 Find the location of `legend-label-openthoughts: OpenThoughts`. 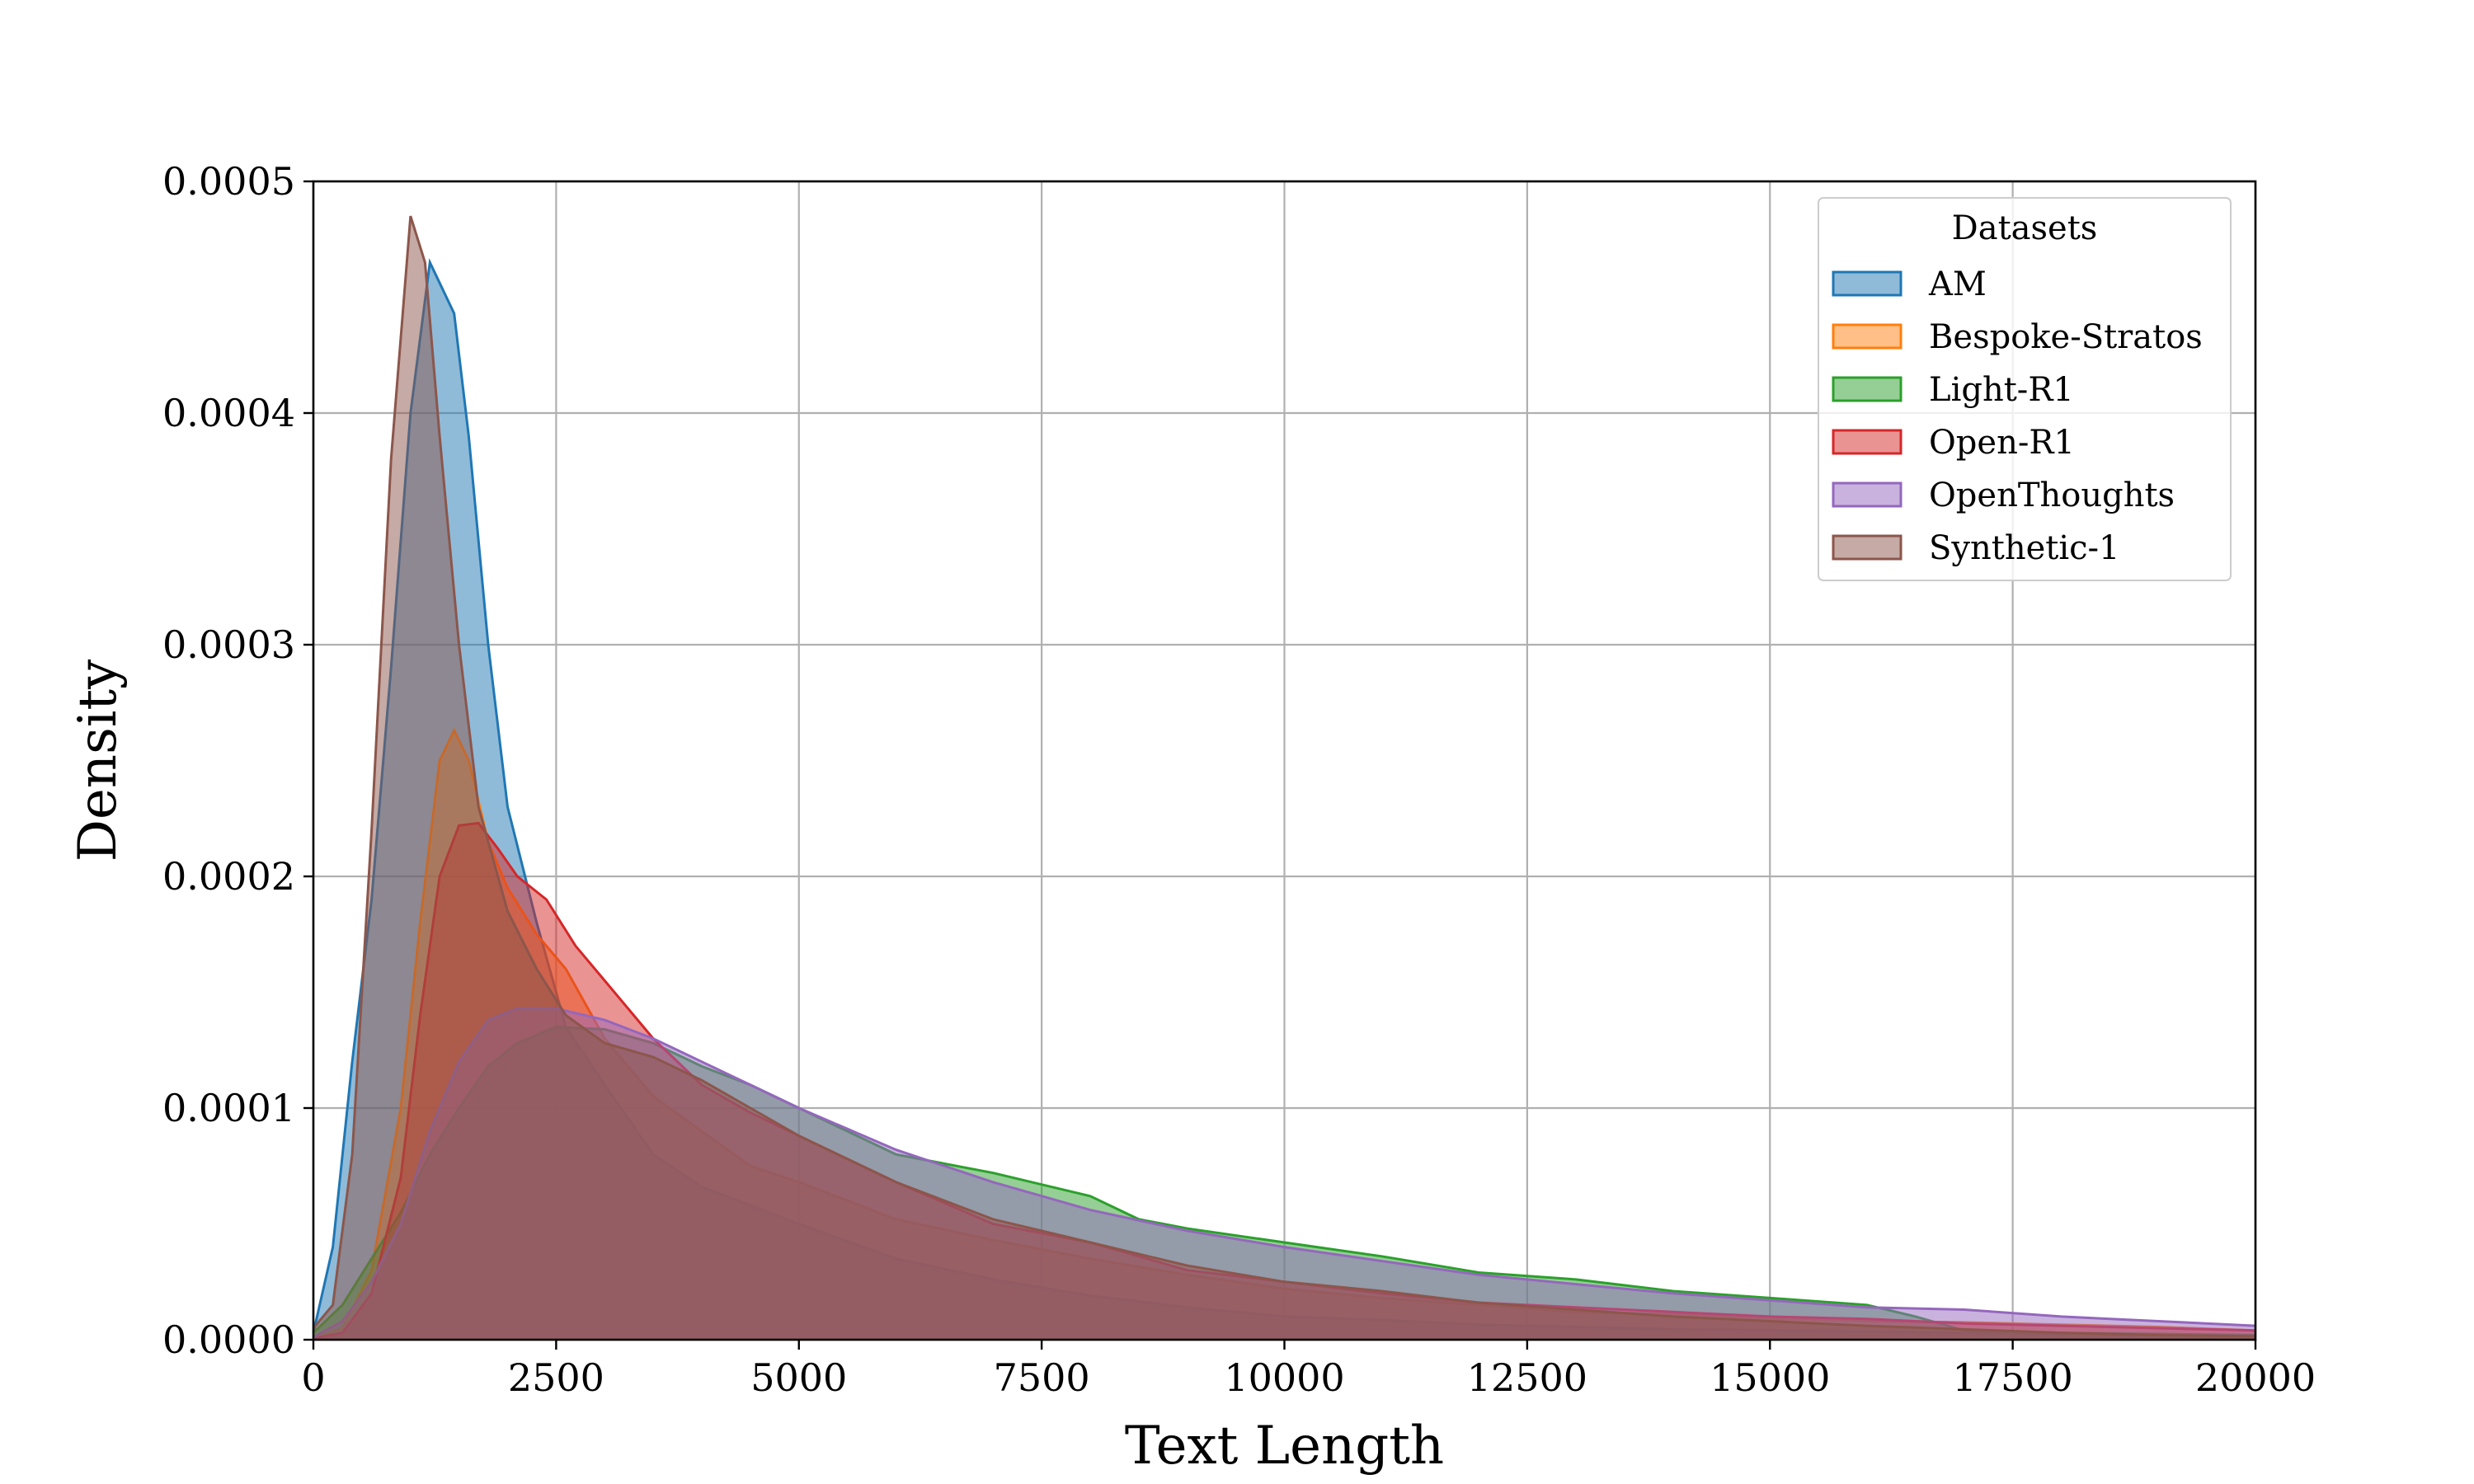

legend-label-openthoughts: OpenThoughts is located at coordinates (2052, 495).